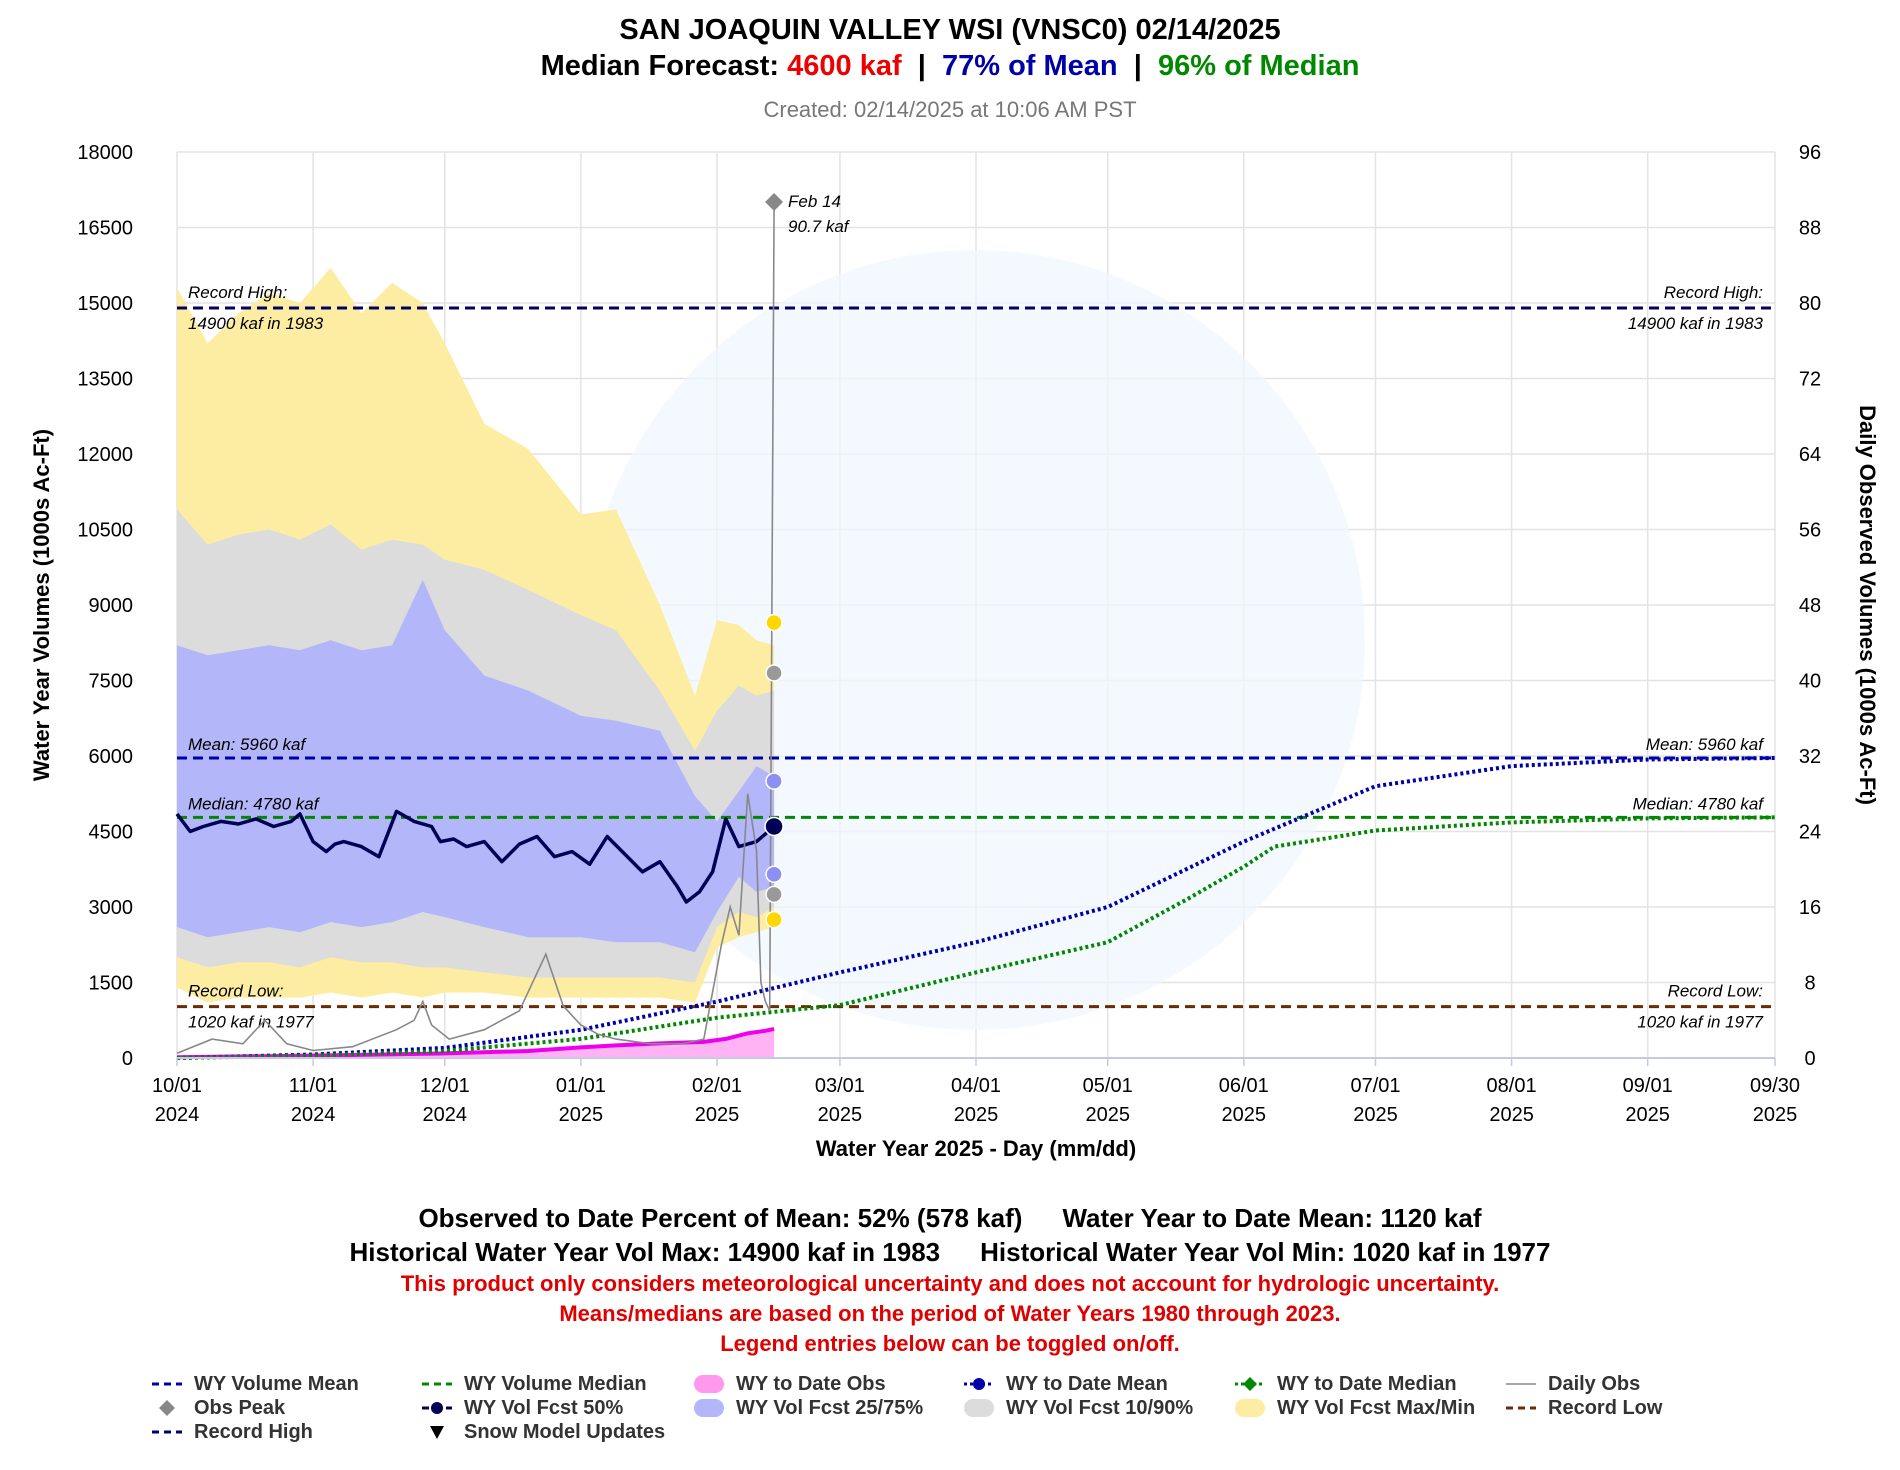 This screenshot has width=1900, height=1470. What do you see at coordinates (1810, 908) in the screenshot?
I see `y2-tick-label: 16` at bounding box center [1810, 908].